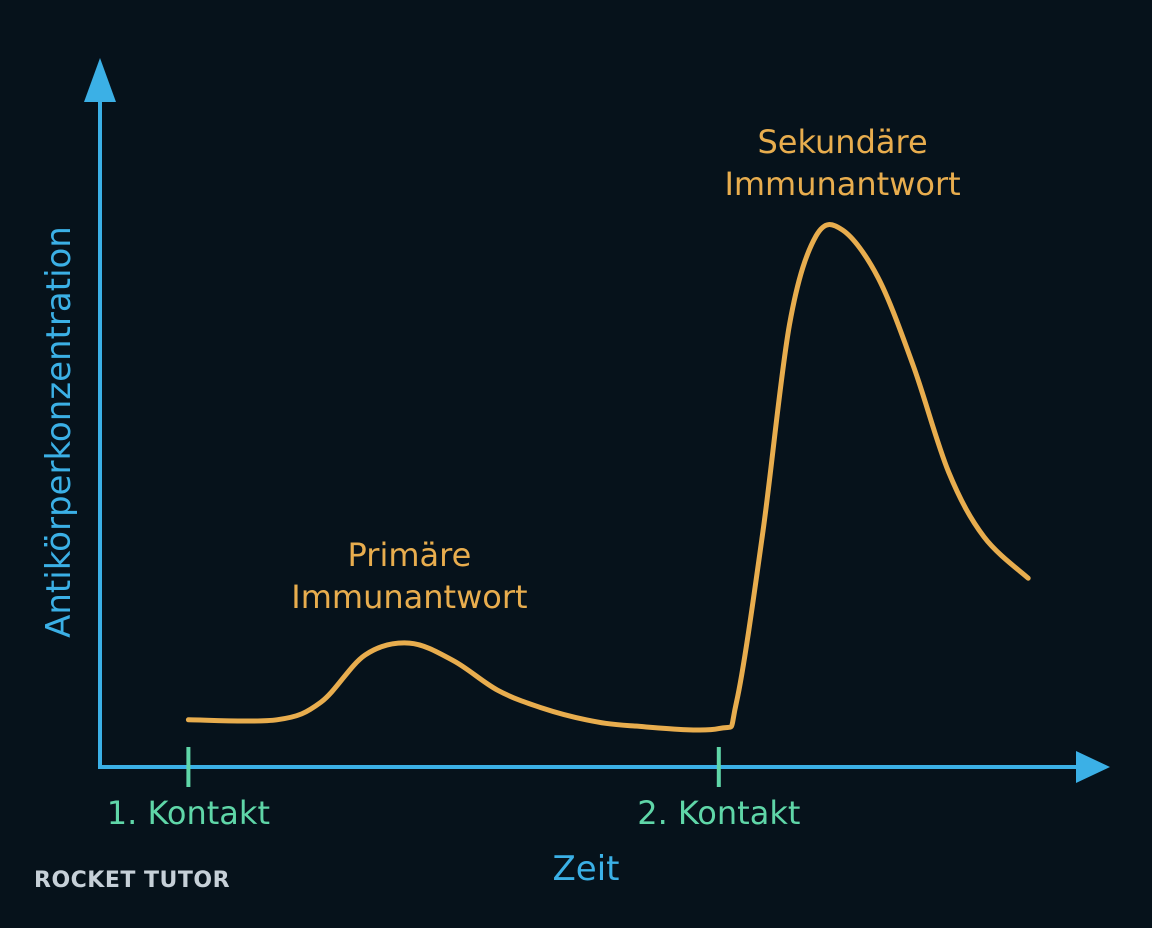 The width and height of the screenshot is (1152, 928). I want to click on contact-label-1: 1. Kontakt, so click(188, 813).